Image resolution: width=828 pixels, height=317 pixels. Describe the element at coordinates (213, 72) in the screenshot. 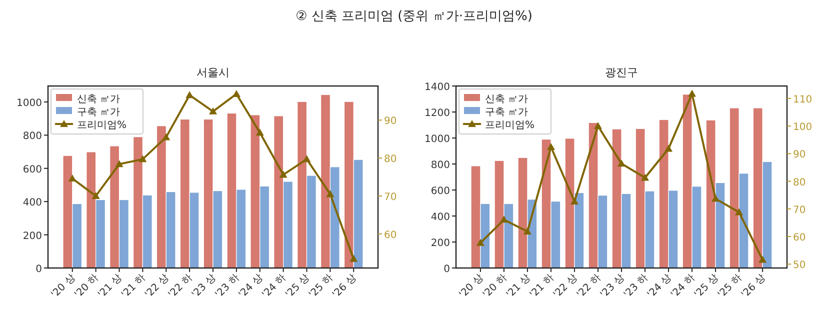

I see `chart-title: 서울시` at that location.